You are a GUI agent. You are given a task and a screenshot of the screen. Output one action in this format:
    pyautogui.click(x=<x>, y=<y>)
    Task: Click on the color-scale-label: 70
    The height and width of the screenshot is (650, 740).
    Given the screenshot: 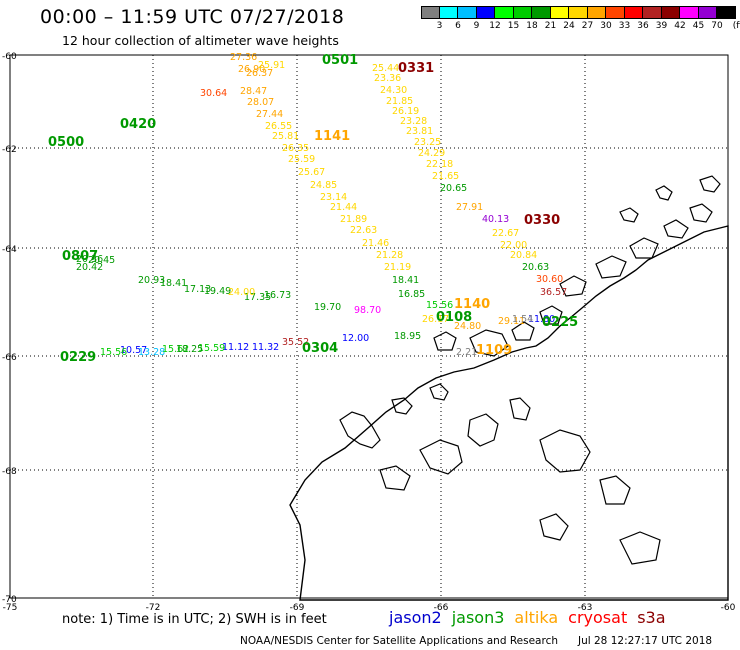 What is the action you would take?
    pyautogui.click(x=717, y=26)
    